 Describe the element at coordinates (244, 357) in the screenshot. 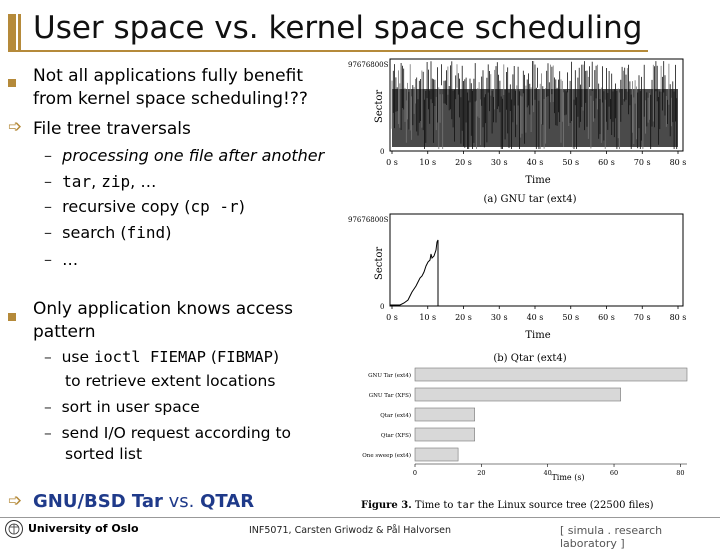

I see `code-fibmap: FIBMAP` at that location.